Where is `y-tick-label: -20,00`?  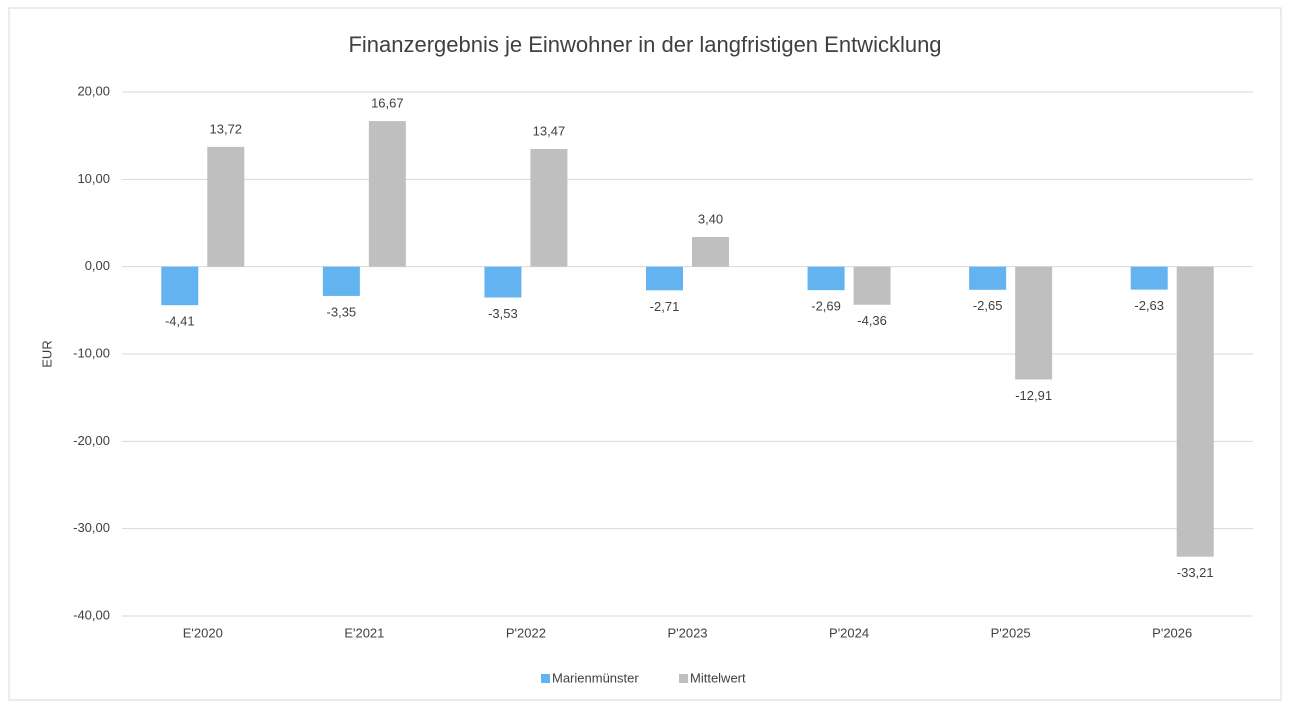 y-tick-label: -20,00 is located at coordinates (91, 440).